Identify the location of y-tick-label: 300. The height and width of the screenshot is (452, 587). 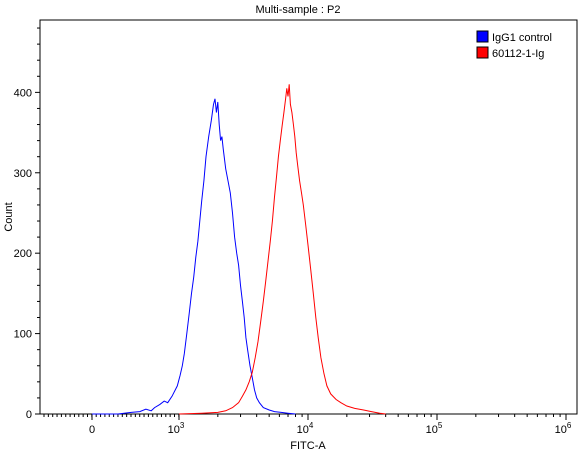
(23, 174).